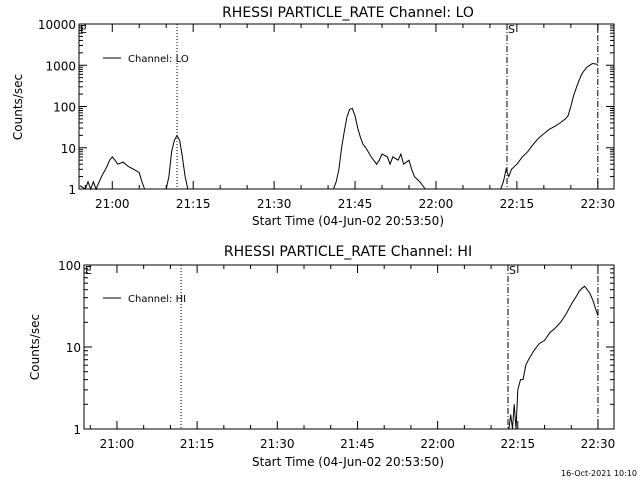 The width and height of the screenshot is (640, 480). I want to click on legend: Channel: LO, so click(146, 59).